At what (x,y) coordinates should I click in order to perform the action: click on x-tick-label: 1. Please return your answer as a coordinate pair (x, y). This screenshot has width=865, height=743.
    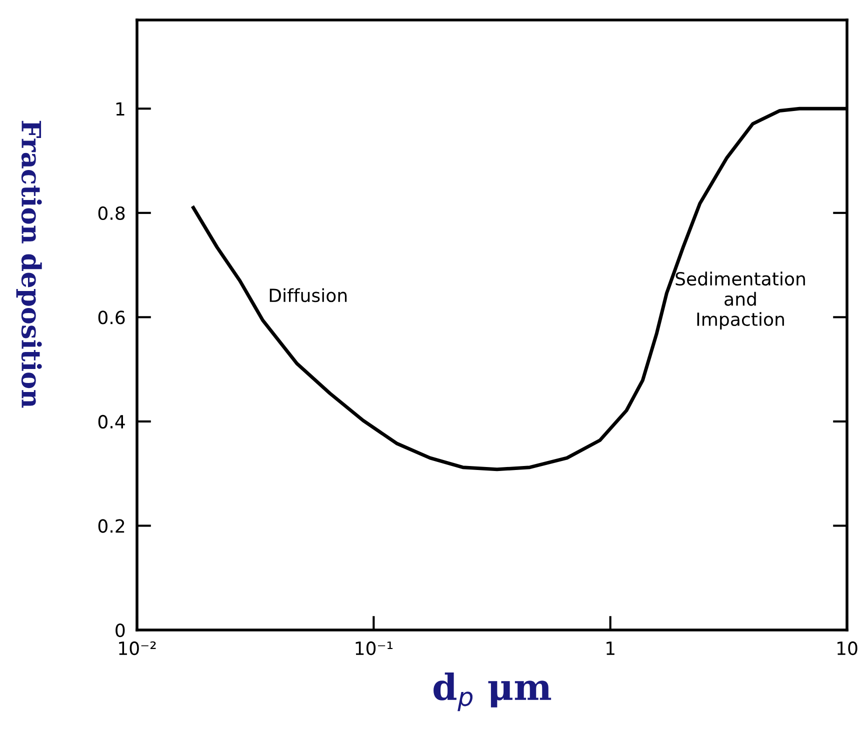
    Looking at the image, I should click on (610, 648).